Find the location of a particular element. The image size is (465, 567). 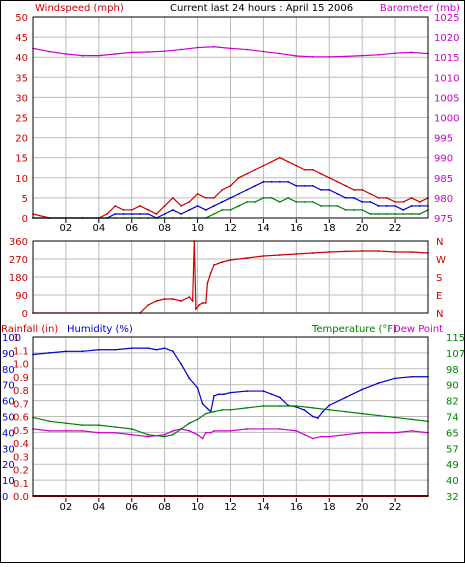

barometer-tick-label: 1025 is located at coordinates (446, 18).